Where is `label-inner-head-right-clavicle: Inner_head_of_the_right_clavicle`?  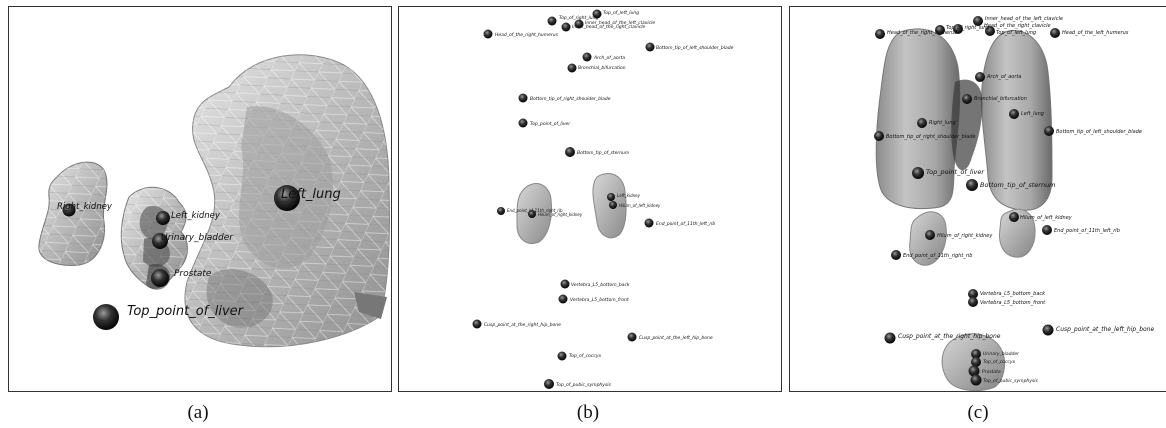 label-inner-head-right-clavicle: Inner_head_of_the_right_clavicle is located at coordinates (609, 27).